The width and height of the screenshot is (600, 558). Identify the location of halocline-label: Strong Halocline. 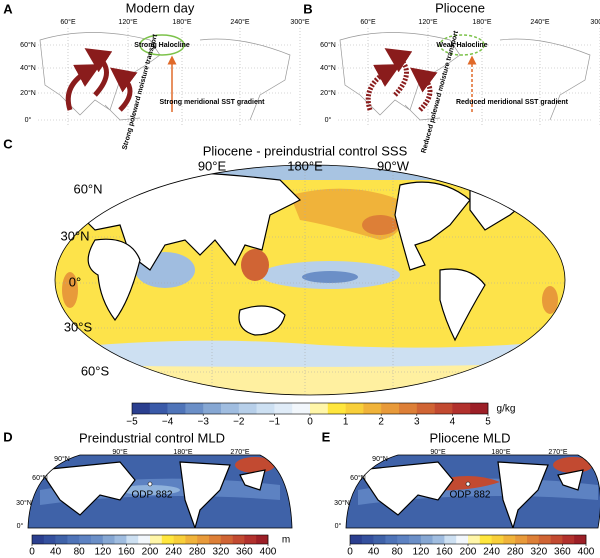
(162, 45).